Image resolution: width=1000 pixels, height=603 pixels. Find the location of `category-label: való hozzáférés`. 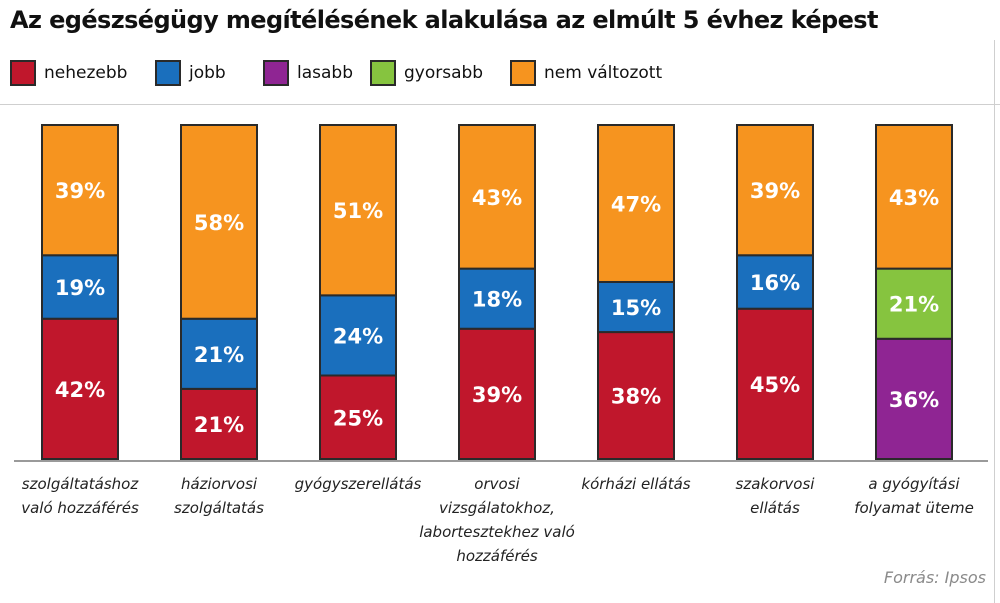

category-label: való hozzáférés is located at coordinates (80, 508).